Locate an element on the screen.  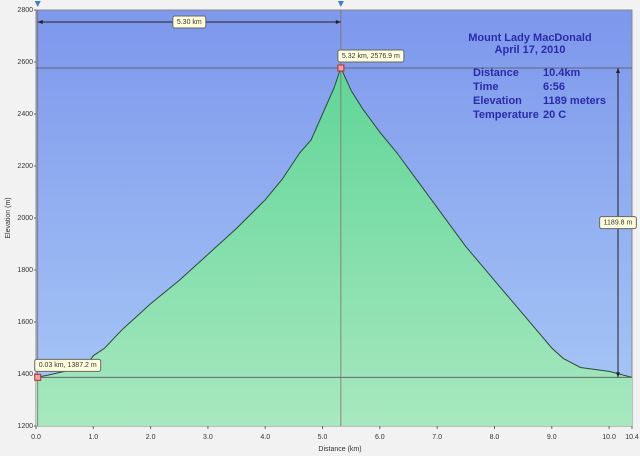
x-axis-label: Distance (km) is located at coordinates (339, 449).